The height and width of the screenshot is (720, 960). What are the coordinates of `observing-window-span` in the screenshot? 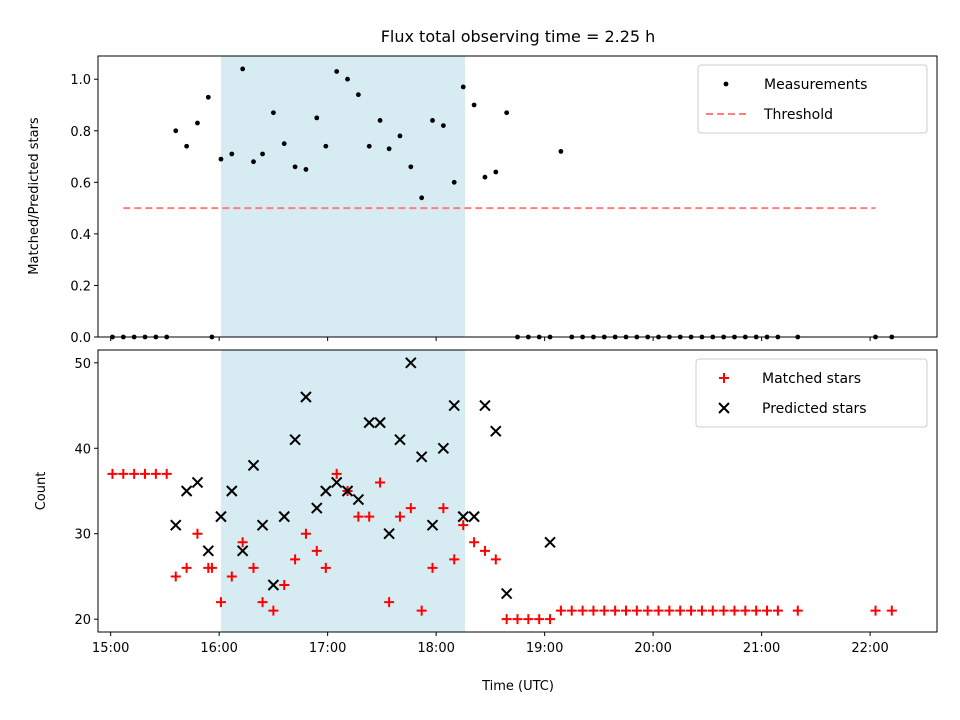 It's located at (343, 196).